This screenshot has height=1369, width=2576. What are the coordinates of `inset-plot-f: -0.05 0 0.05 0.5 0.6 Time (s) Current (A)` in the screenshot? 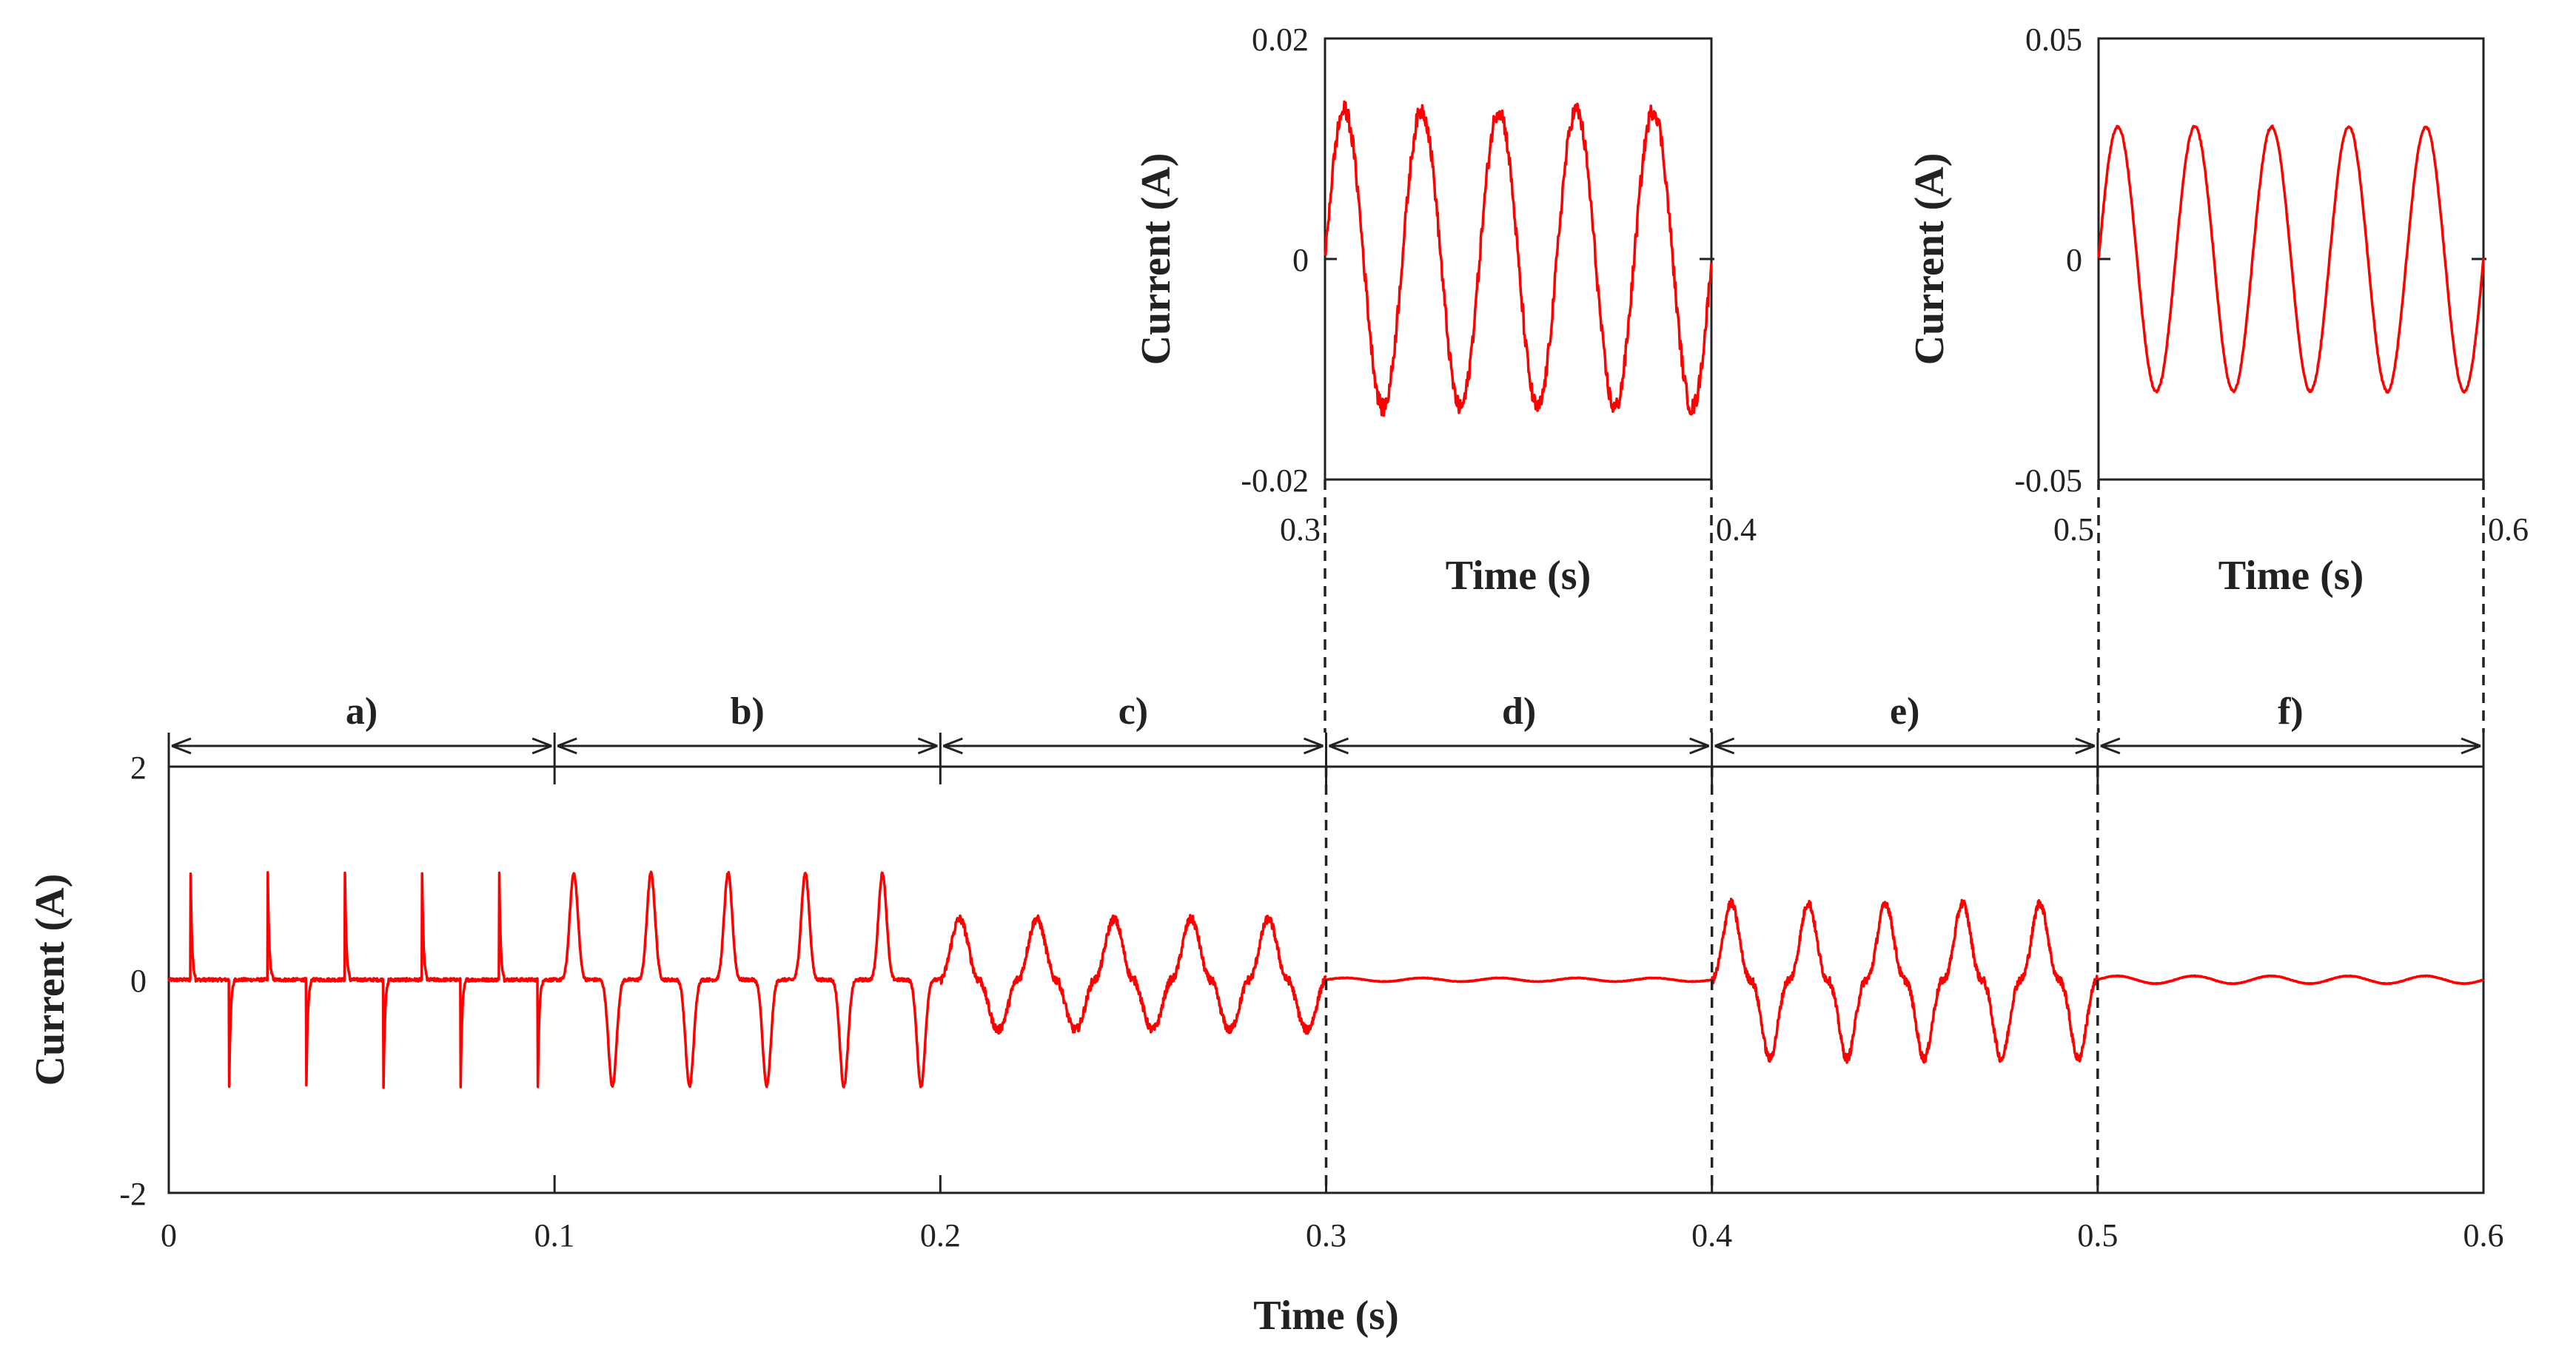 It's located at (2218, 310).